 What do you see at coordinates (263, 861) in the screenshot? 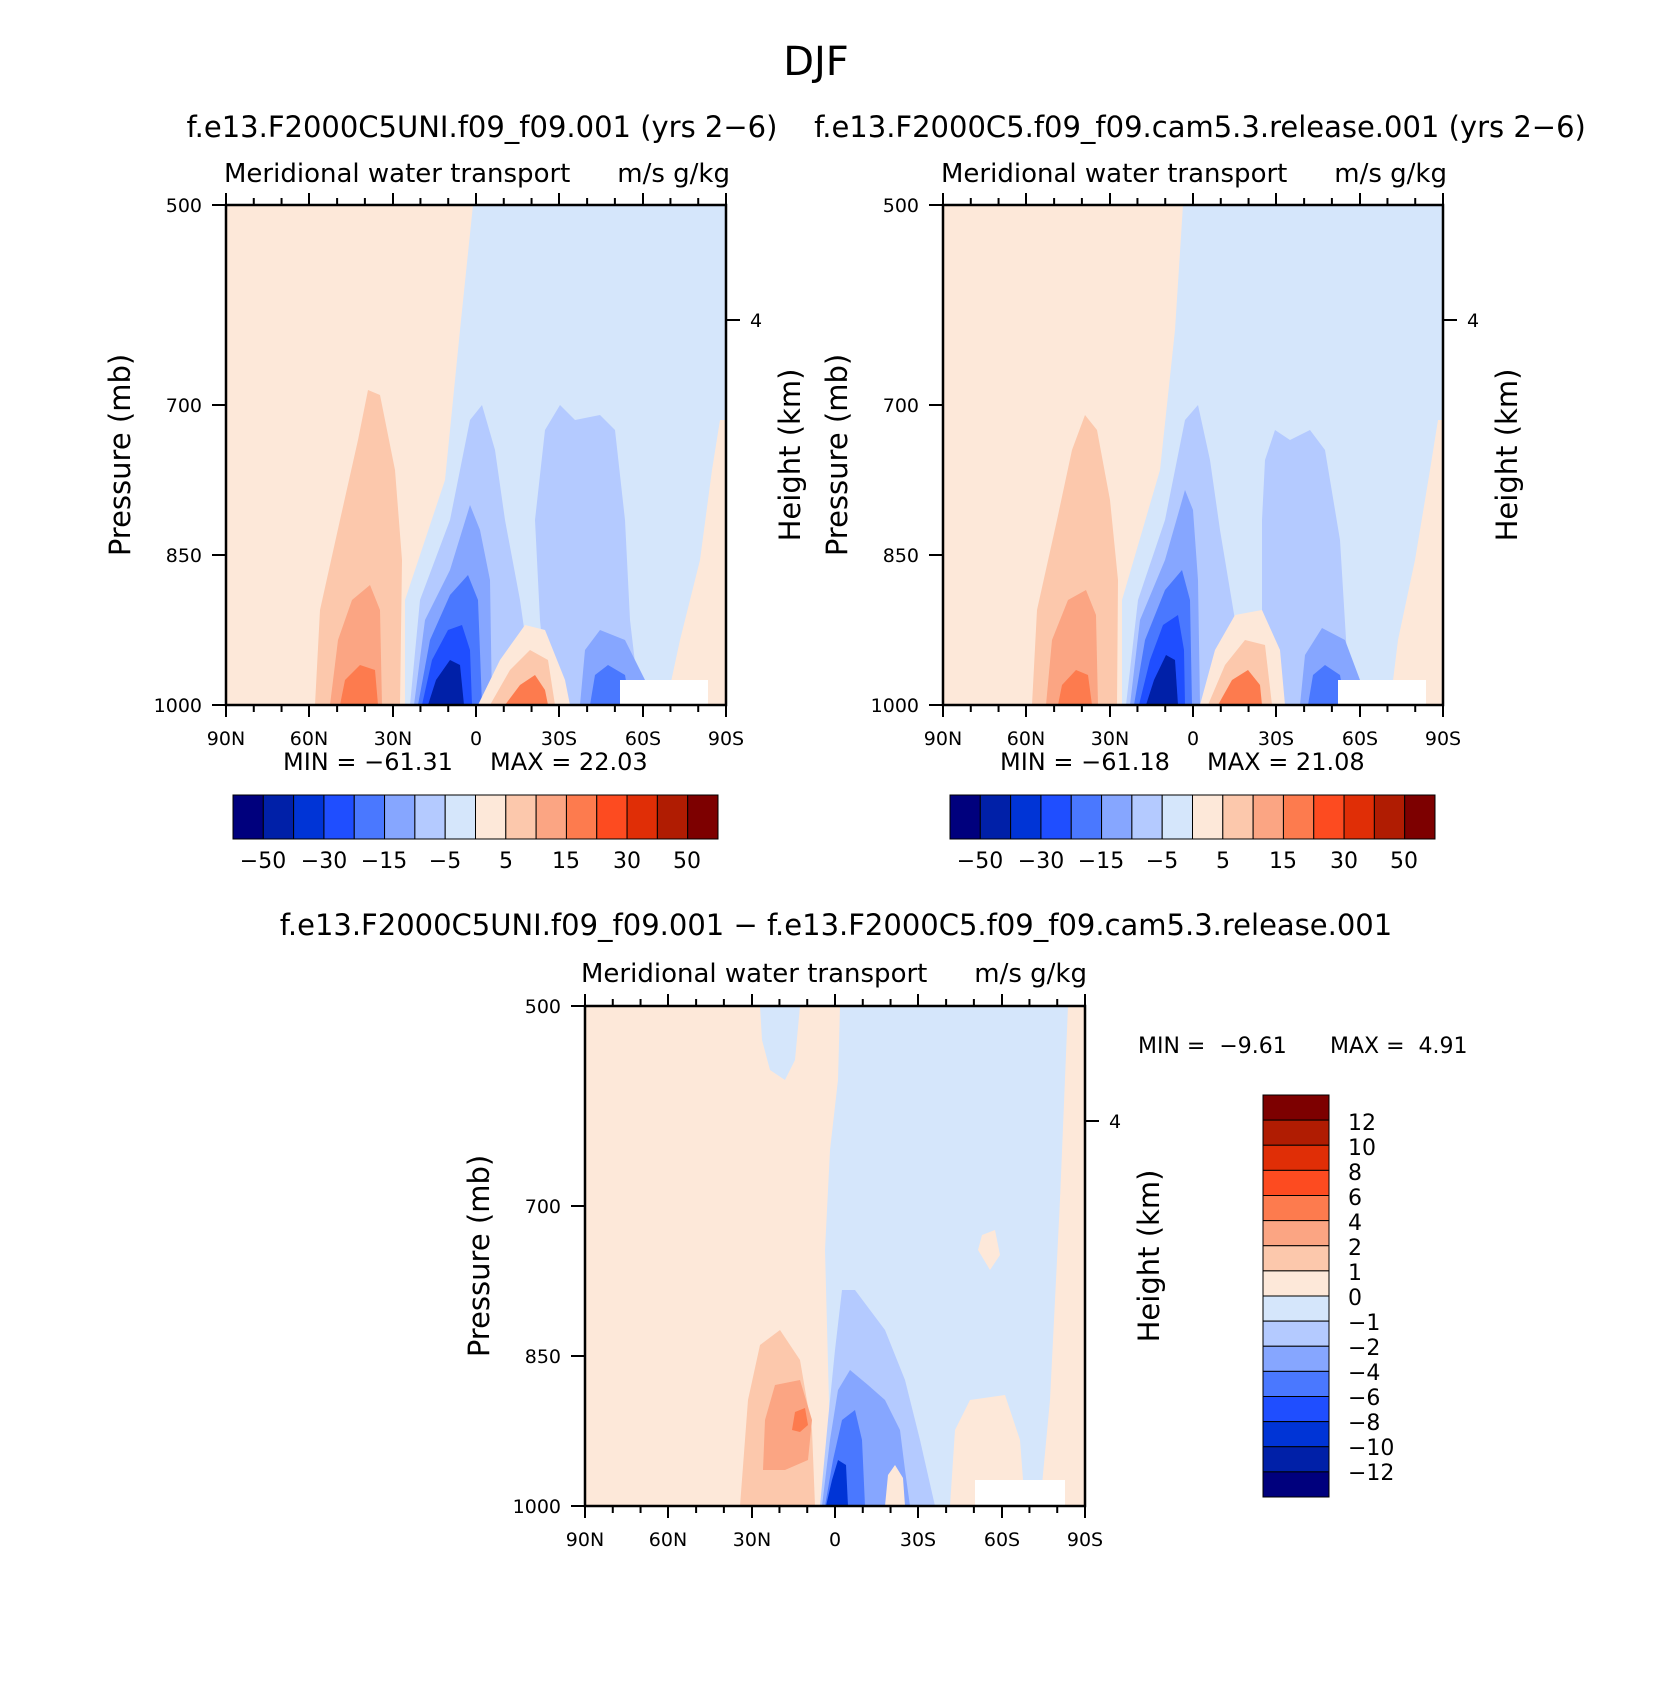
I see `panel-1-cbar-label-1: −50` at bounding box center [263, 861].